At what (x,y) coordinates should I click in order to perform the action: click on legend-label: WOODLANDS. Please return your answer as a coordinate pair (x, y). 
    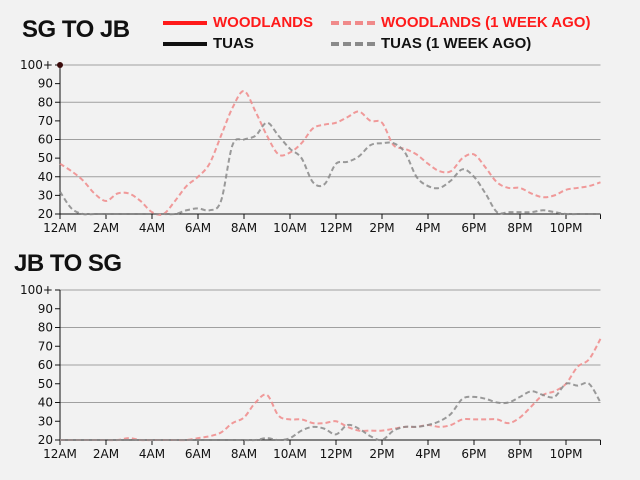
    Looking at the image, I should click on (263, 22).